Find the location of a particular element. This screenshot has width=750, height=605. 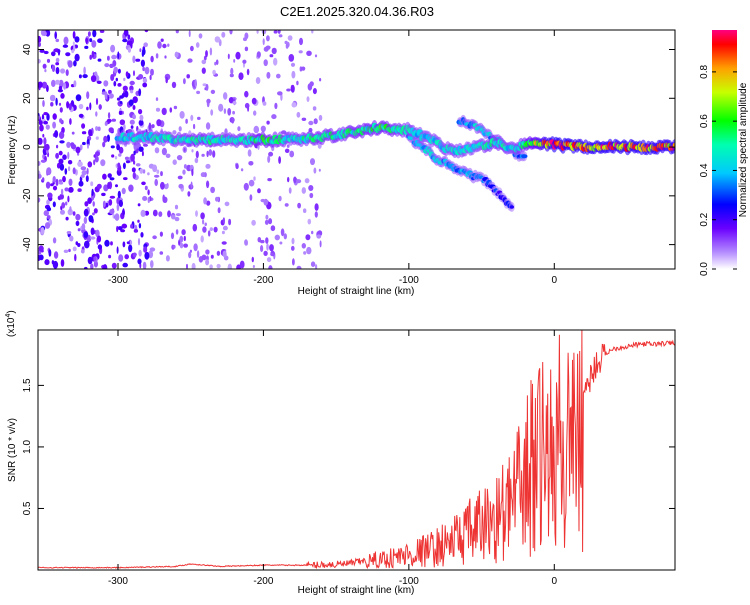

snr-multiplier-exp: 4 is located at coordinates (8, 316).